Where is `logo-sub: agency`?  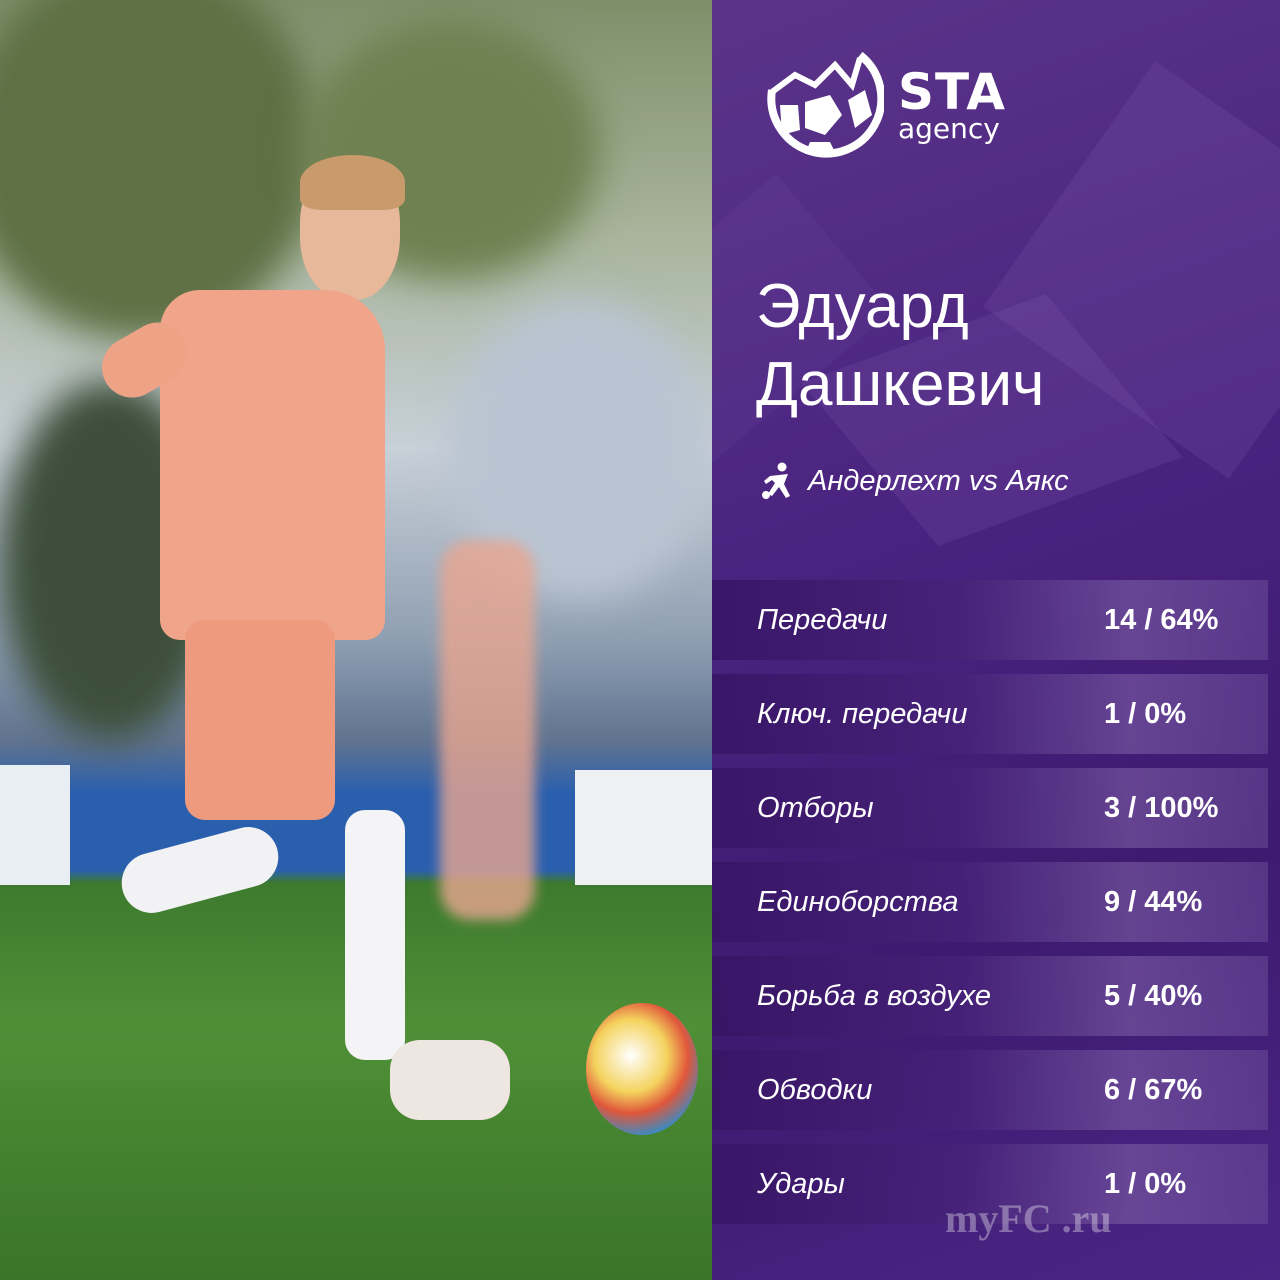
logo-sub: agency is located at coordinates (949, 128).